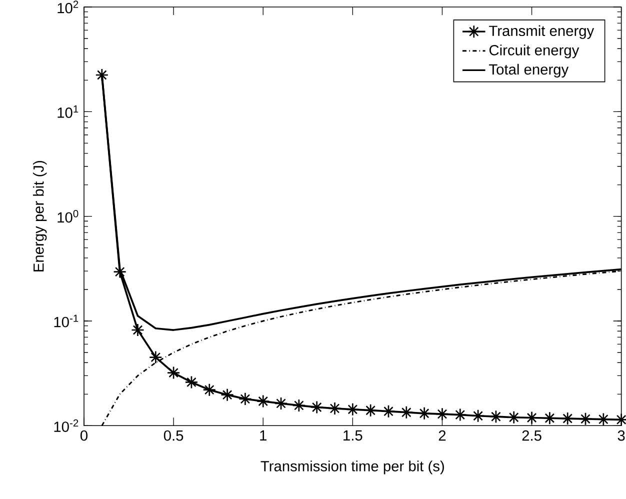 This screenshot has width=626, height=499. What do you see at coordinates (353, 435) in the screenshot?
I see `x-tick-label: 1.5` at bounding box center [353, 435].